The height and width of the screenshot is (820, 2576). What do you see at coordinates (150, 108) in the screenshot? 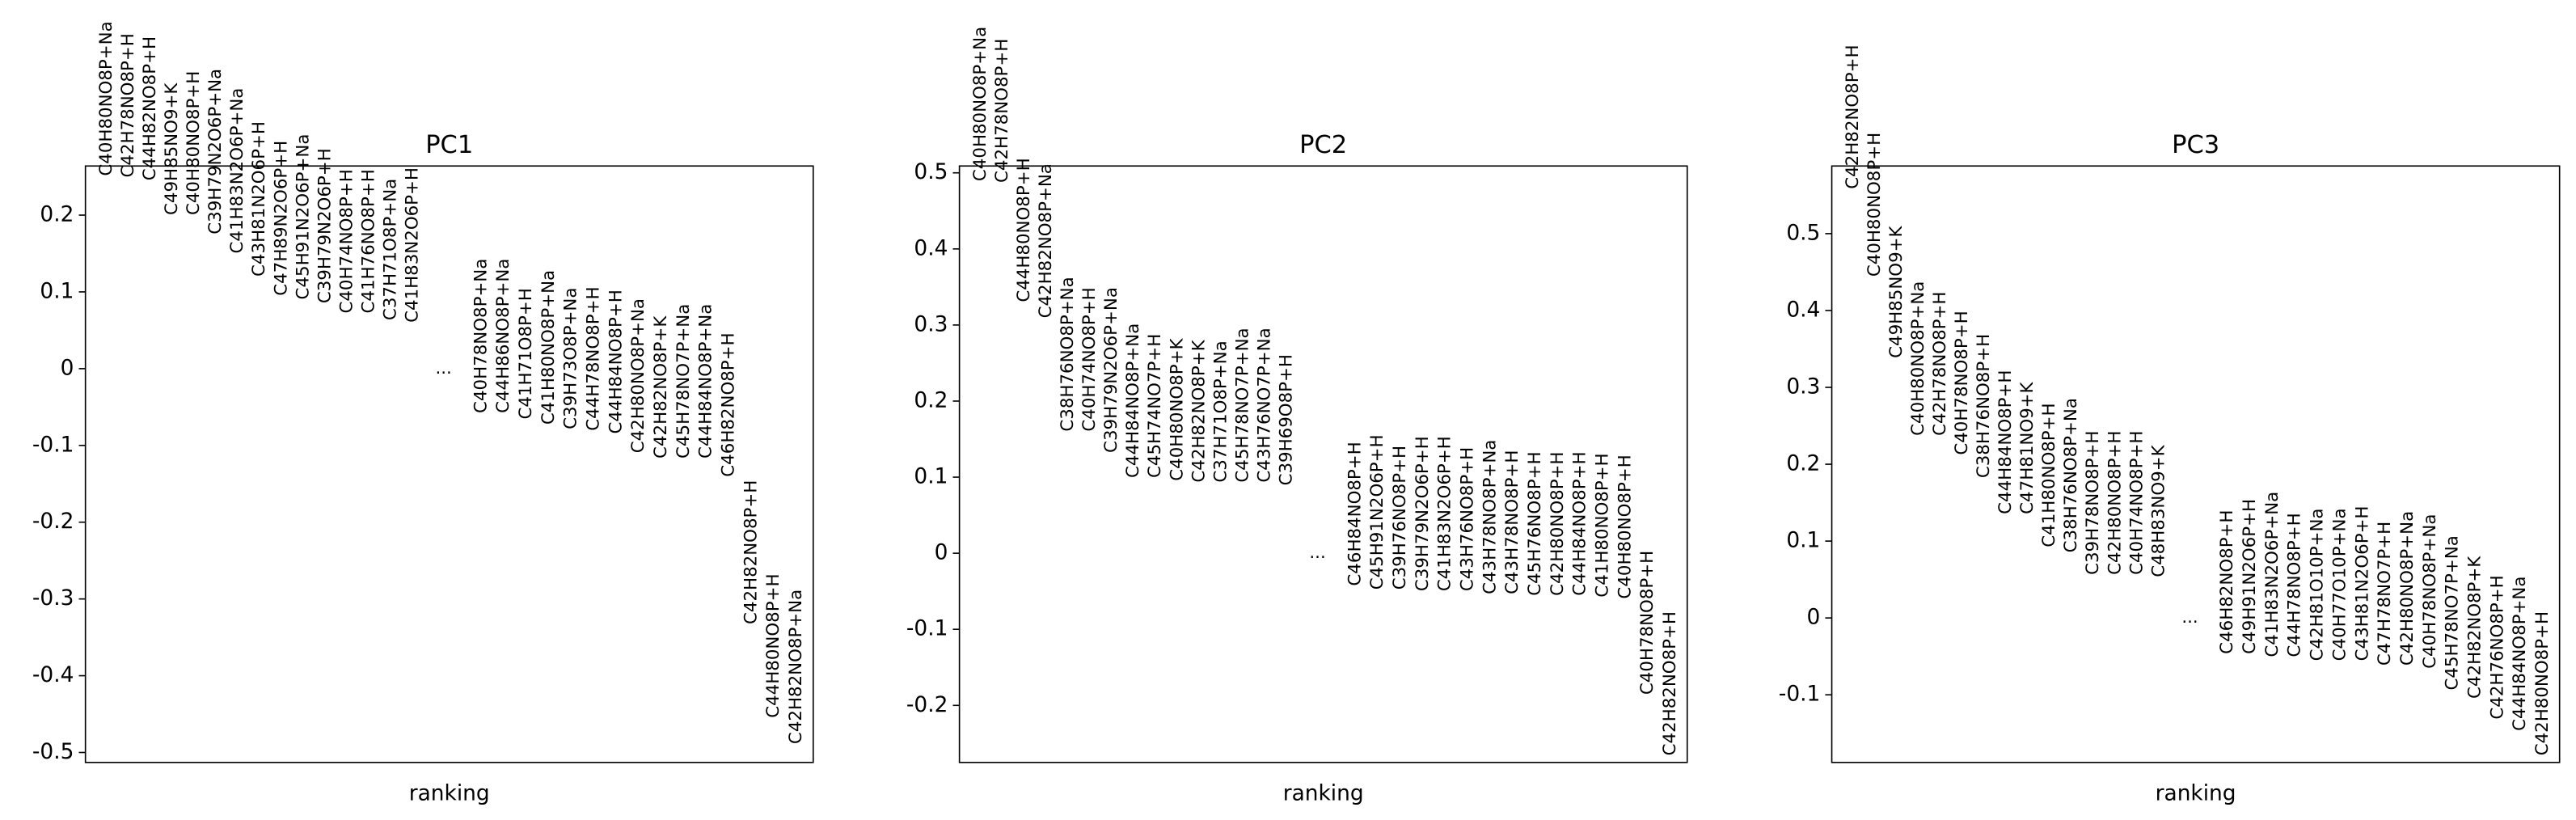
I see `loading-label: C44H82NO8P+H` at bounding box center [150, 108].